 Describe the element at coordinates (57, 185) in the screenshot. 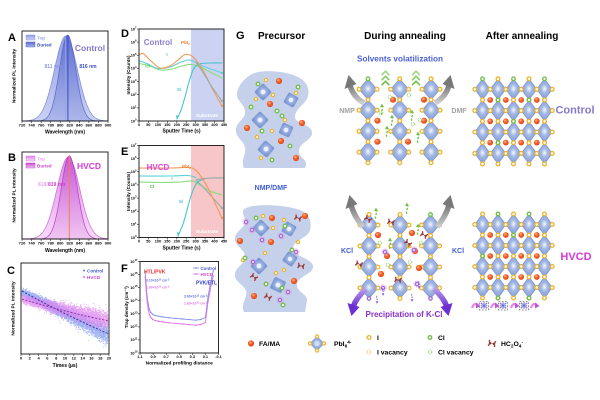

I see `svg-text: 819 nm` at that location.